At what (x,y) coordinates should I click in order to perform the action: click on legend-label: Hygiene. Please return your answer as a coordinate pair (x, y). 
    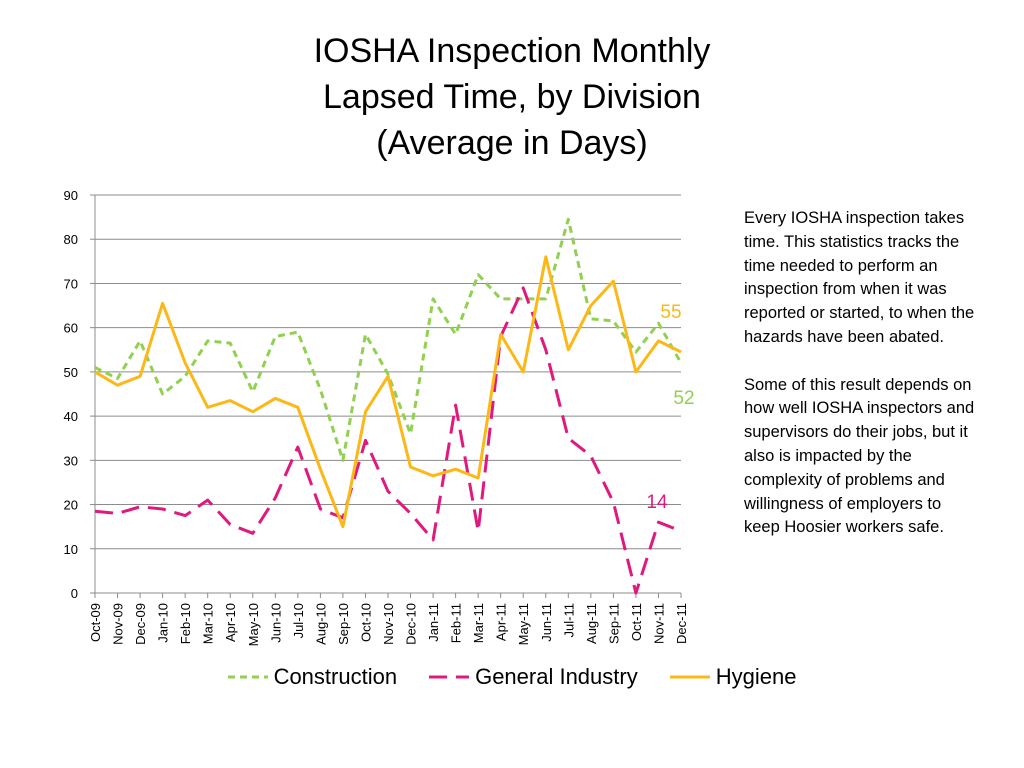
    Looking at the image, I should click on (756, 676).